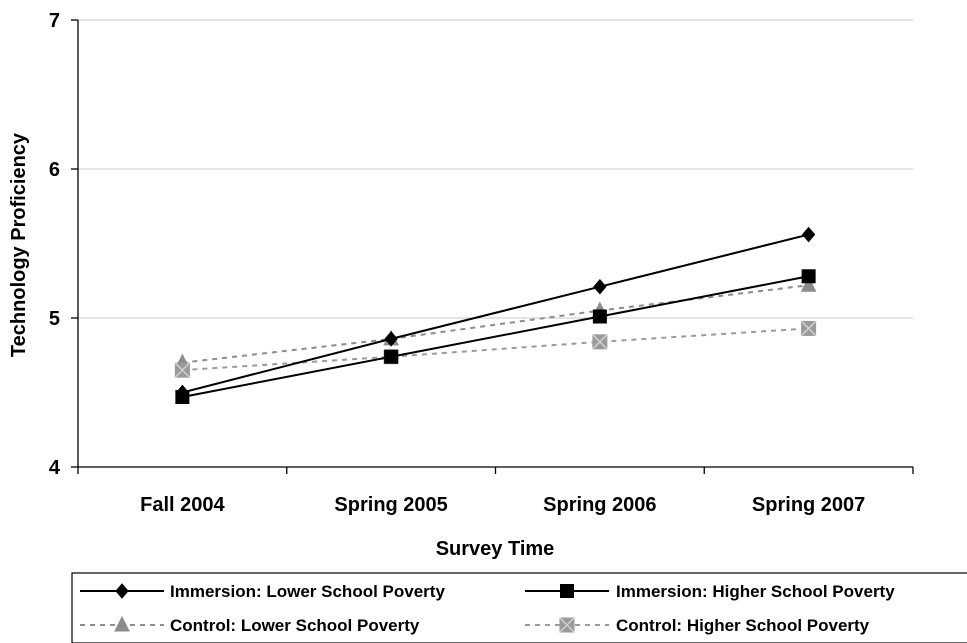 Image resolution: width=967 pixels, height=643 pixels. What do you see at coordinates (182, 505) in the screenshot?
I see `x-tick-label: Fall 2004` at bounding box center [182, 505].